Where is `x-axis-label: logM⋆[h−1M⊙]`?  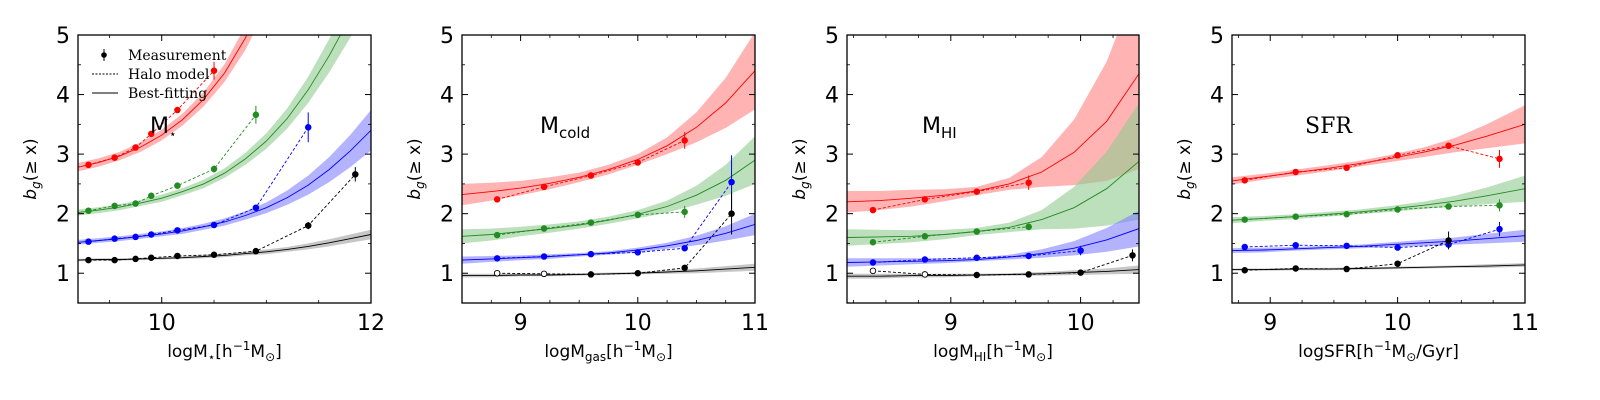
x-axis-label: logM⋆[h−1M⊙] is located at coordinates (224, 351).